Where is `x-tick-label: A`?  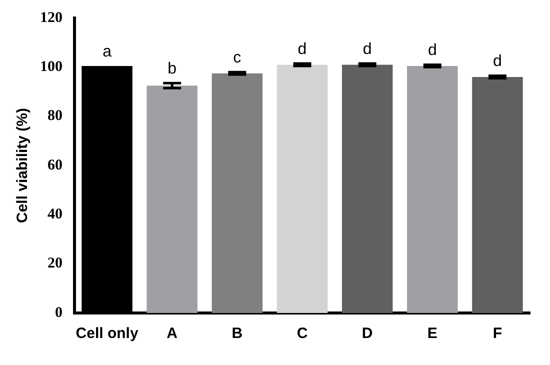 x-tick-label: A is located at coordinates (172, 333).